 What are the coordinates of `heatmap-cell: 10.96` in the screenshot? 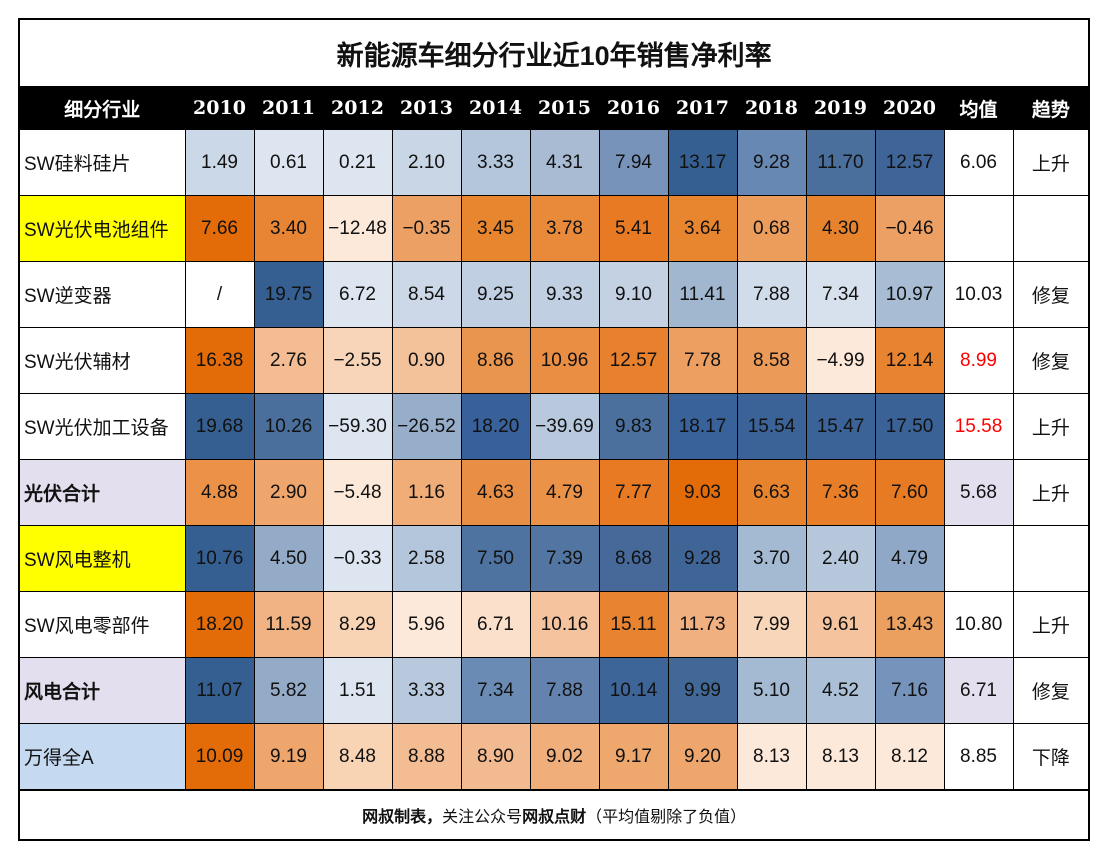 It's located at (564, 360).